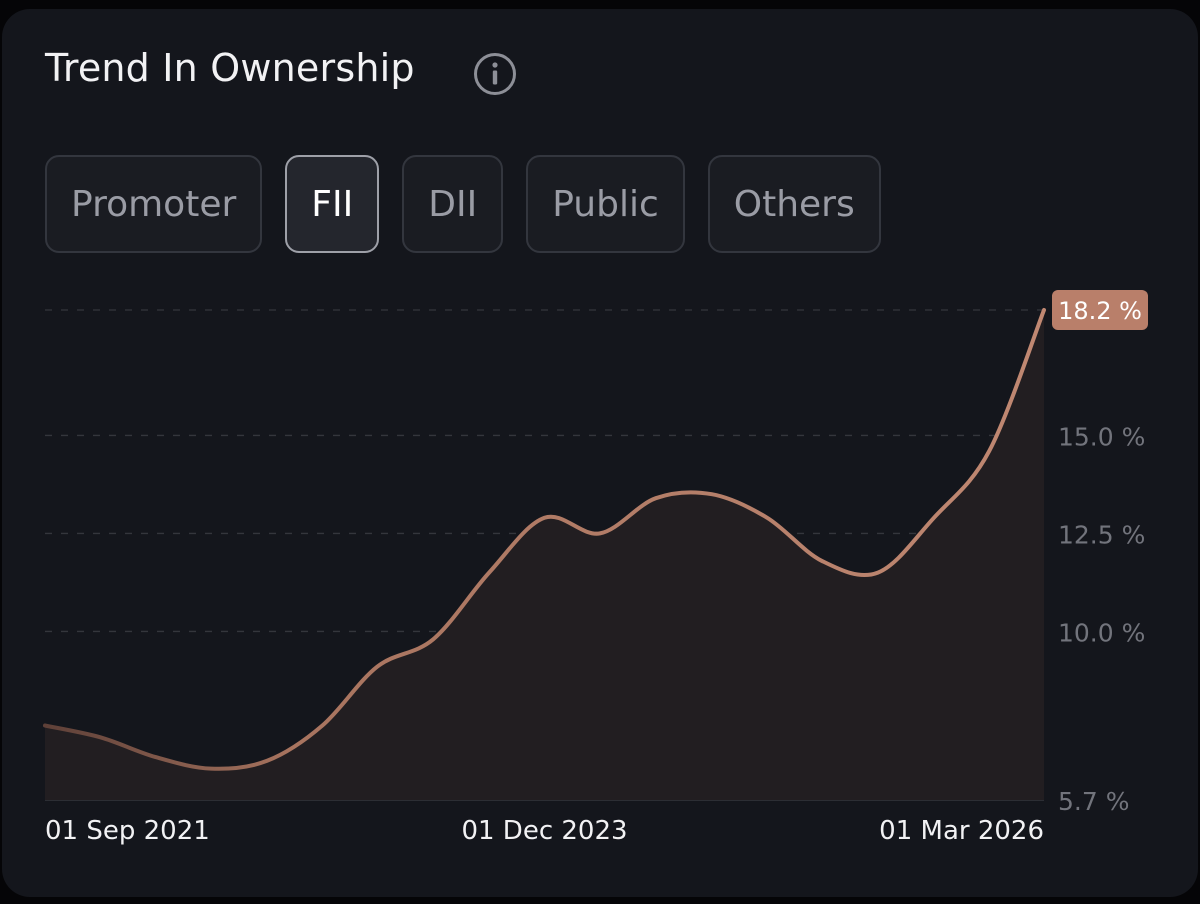 The image size is (1200, 904). I want to click on info-icon, so click(495, 74).